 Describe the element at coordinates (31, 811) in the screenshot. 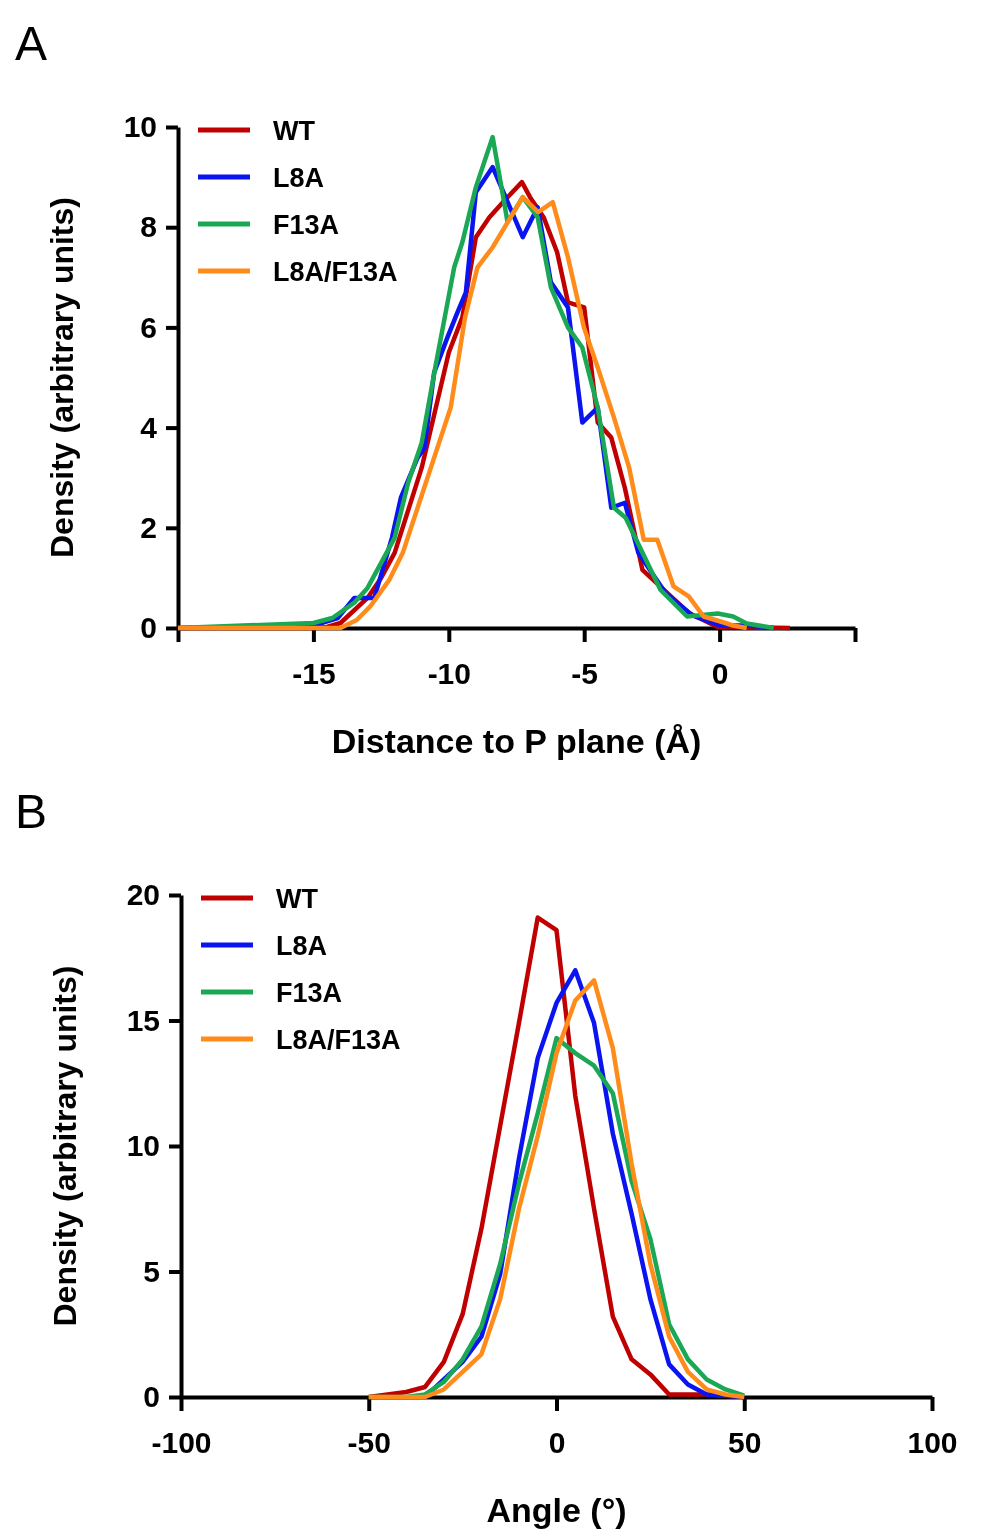

I see `text: B` at that location.